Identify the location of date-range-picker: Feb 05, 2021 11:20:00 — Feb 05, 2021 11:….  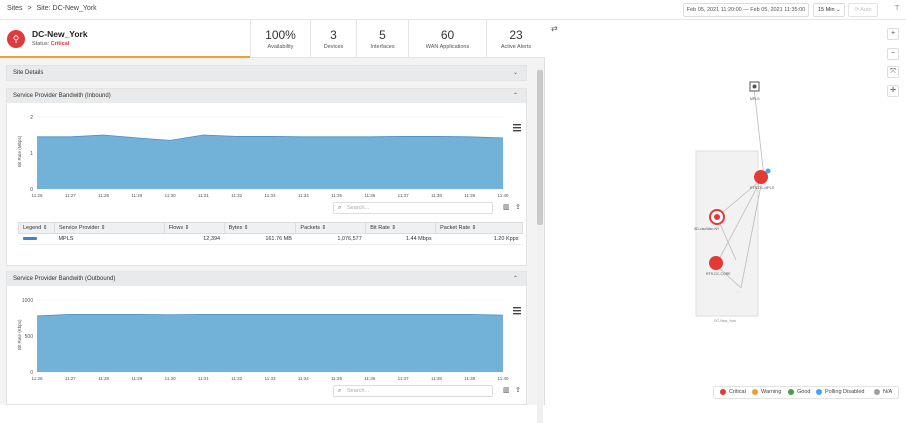
(746, 10).